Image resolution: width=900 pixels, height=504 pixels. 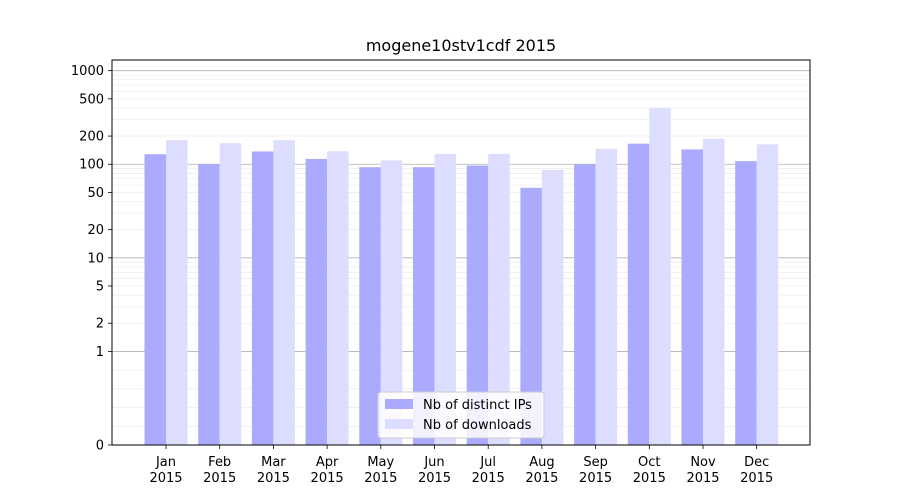 What do you see at coordinates (100, 324) in the screenshot?
I see `y-tick-label: 2` at bounding box center [100, 324].